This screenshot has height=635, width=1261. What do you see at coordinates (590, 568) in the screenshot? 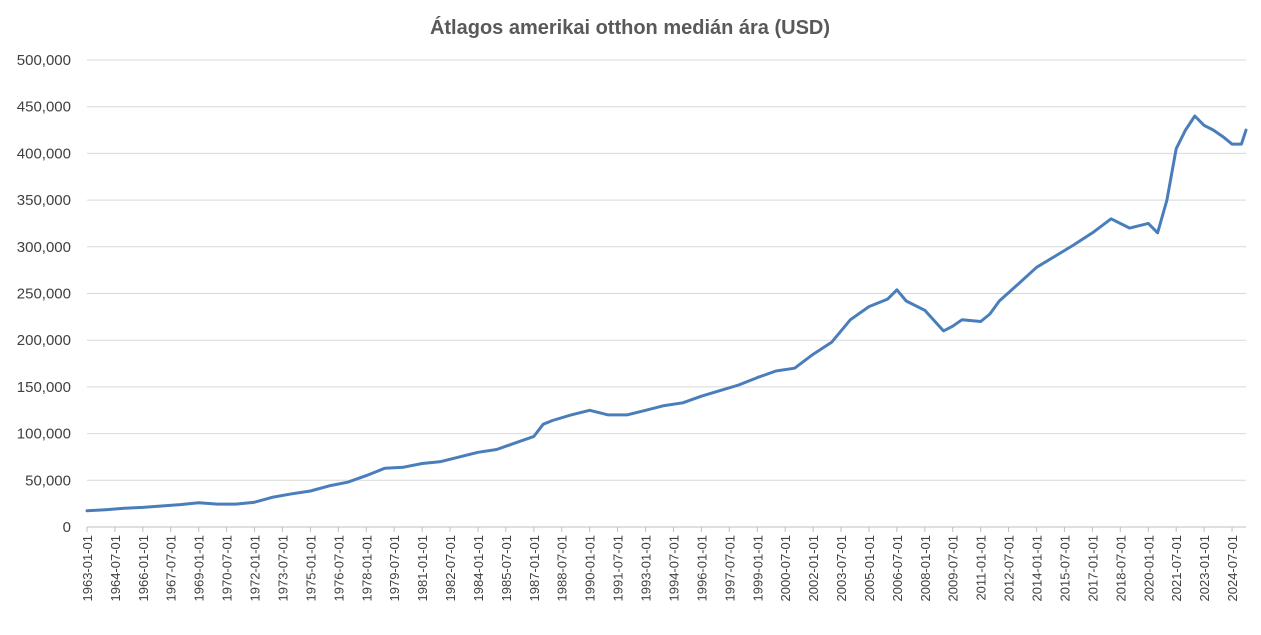
I see `x-tick-label: 1990-01-01` at bounding box center [590, 568].